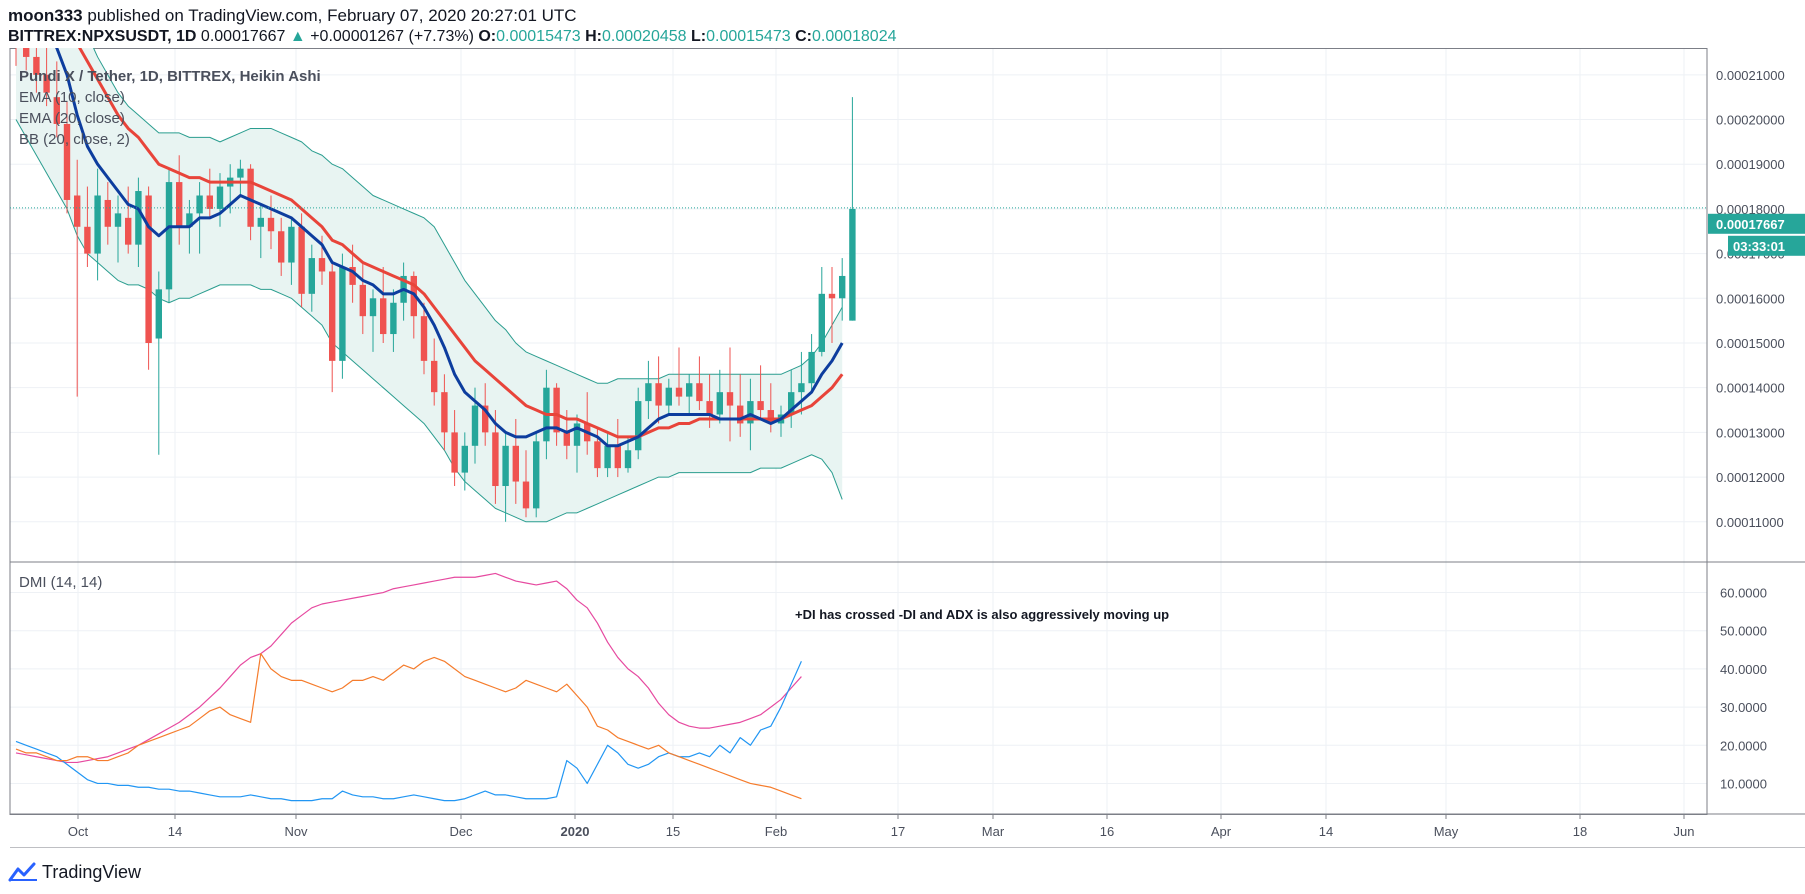  I want to click on legend-ema10: EMA (10, close), so click(72, 97).